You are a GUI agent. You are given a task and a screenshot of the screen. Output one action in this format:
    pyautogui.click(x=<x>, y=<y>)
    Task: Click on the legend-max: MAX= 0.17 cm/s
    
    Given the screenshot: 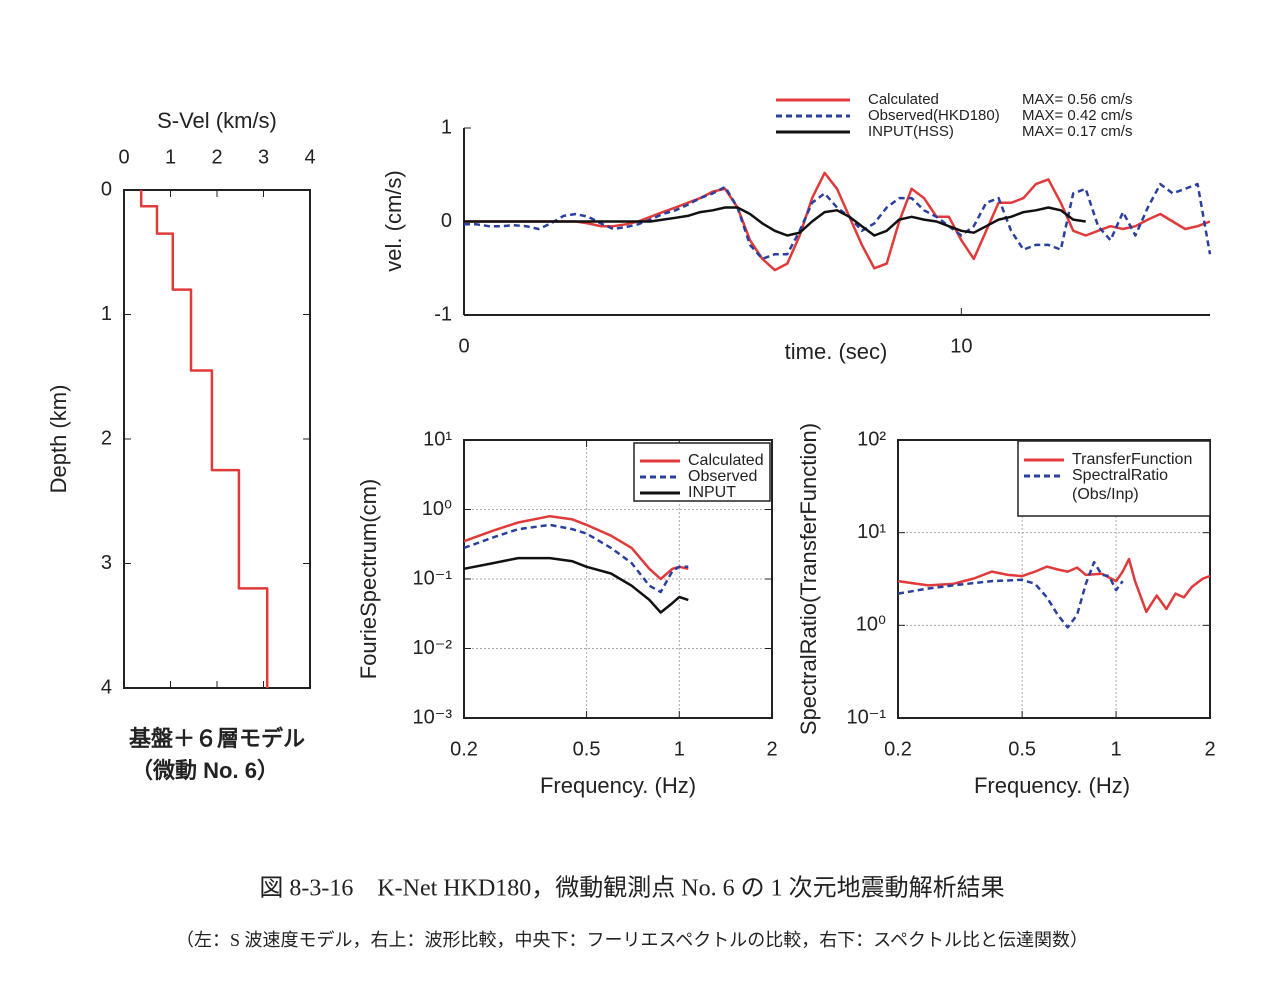 What is the action you would take?
    pyautogui.click(x=1077, y=131)
    